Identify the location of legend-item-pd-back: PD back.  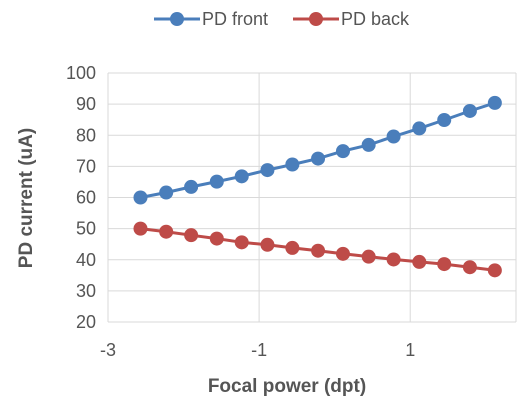
(351, 19).